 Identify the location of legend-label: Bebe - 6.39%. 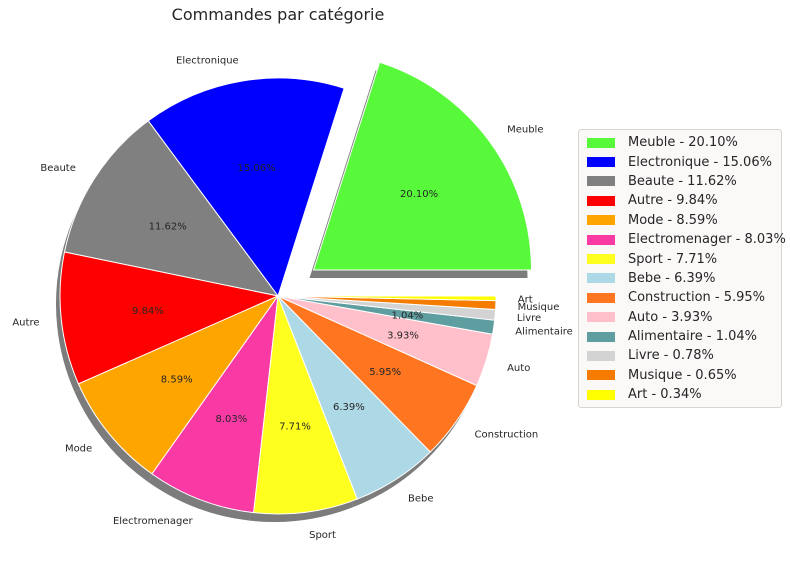
(672, 278).